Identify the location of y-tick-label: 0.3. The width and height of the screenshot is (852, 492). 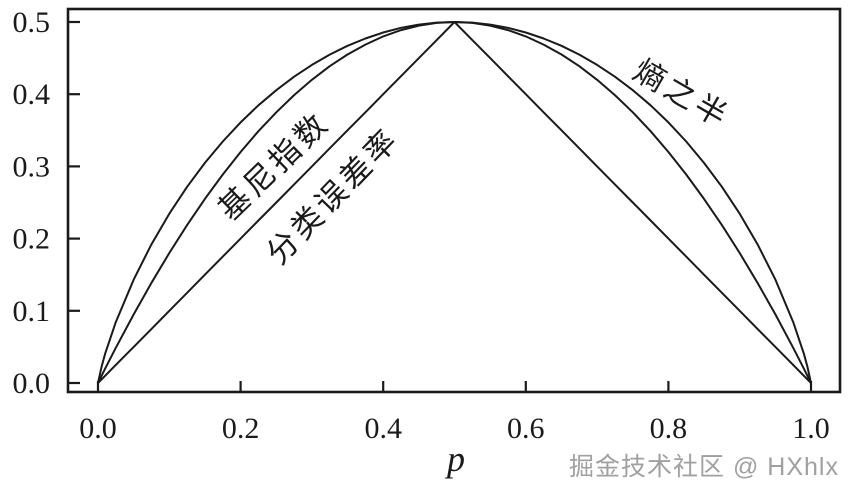
(32, 166).